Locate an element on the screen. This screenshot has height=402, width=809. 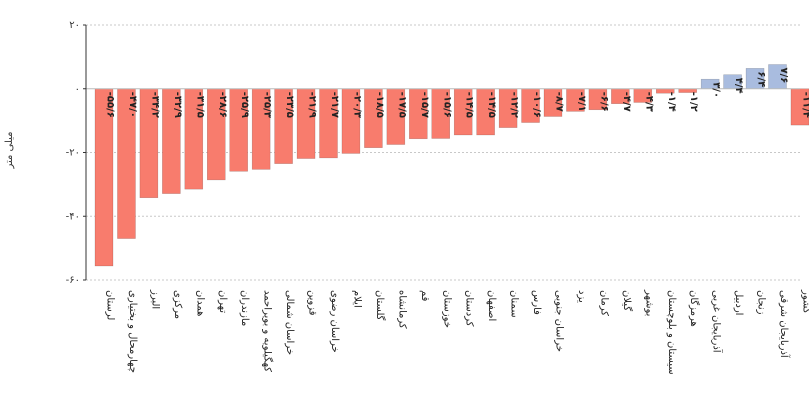
value-label: -۱۷/۵ is located at coordinates (401, 105).